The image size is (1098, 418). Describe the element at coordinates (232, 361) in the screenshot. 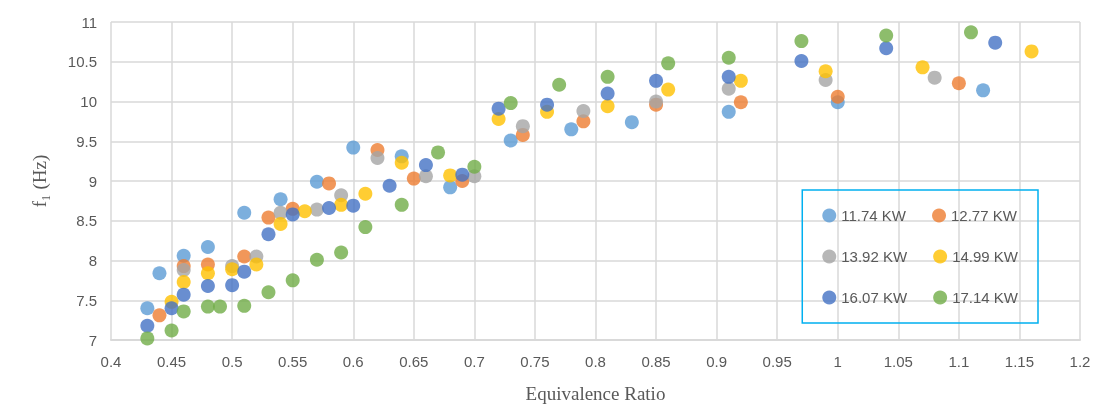

I see `x-tick-label: 0.5` at that location.